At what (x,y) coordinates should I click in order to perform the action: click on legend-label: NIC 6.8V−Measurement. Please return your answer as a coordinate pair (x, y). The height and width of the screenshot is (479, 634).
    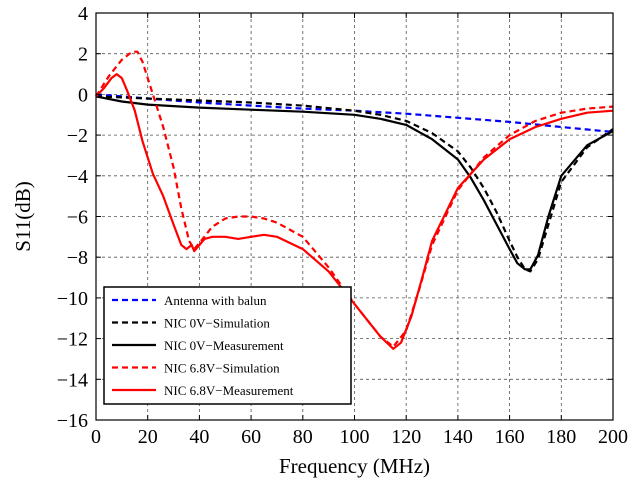
    Looking at the image, I should click on (229, 390).